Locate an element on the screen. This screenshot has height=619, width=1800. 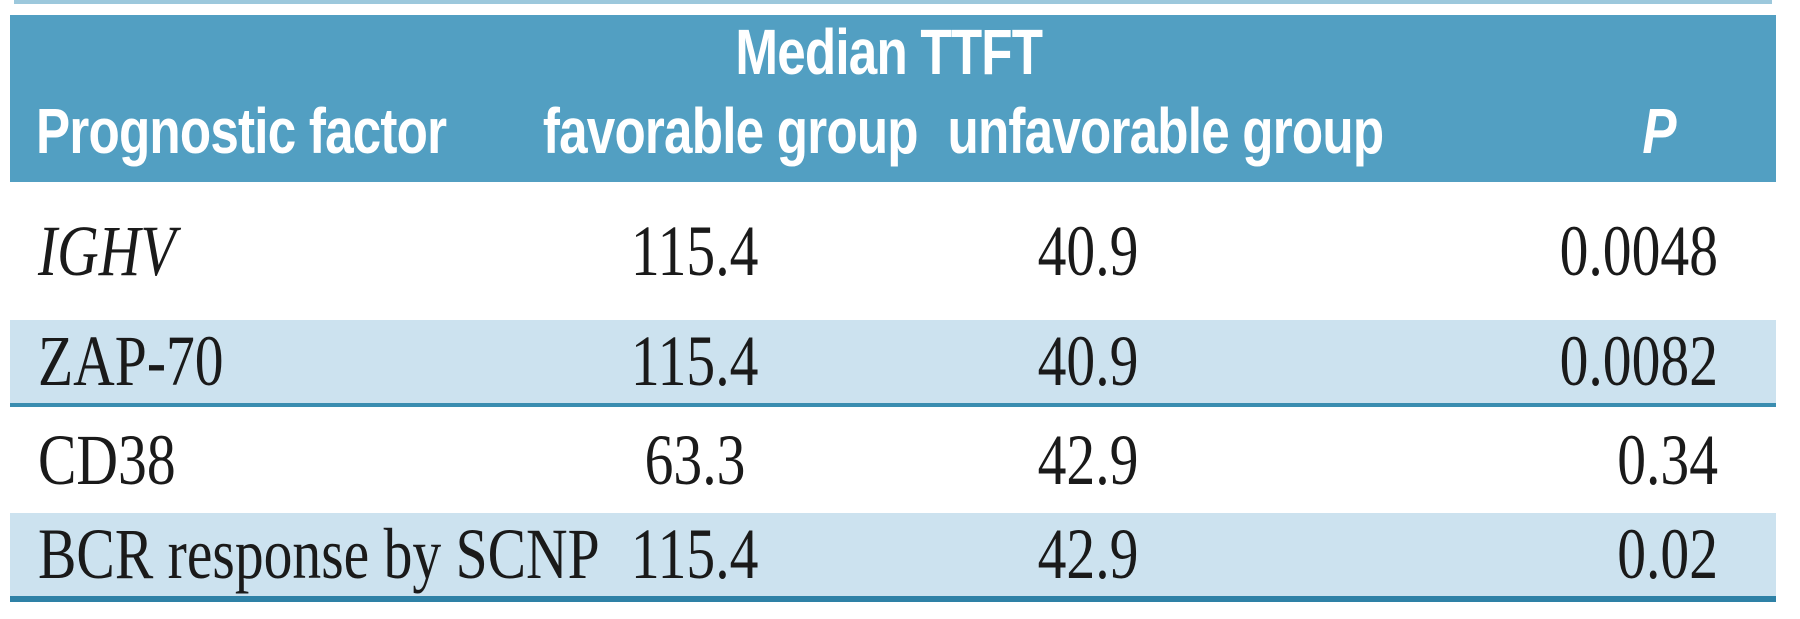
table-row-bcr-scnp: BCR response by SCNP 115.4 42.9 0.02 is located at coordinates (893, 557).